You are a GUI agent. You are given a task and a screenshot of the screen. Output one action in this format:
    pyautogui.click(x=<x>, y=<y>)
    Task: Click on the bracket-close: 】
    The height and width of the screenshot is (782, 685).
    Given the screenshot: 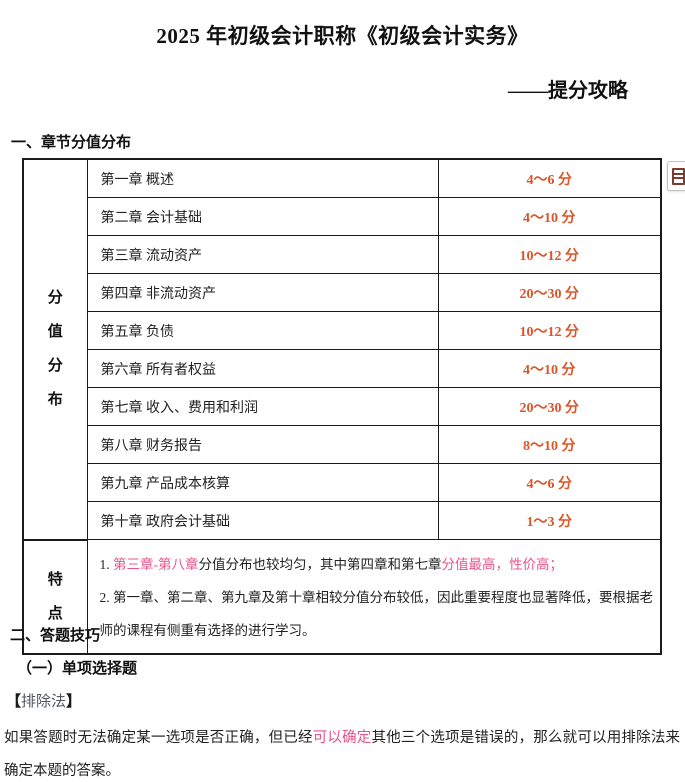 What is the action you would take?
    pyautogui.click(x=74, y=702)
    